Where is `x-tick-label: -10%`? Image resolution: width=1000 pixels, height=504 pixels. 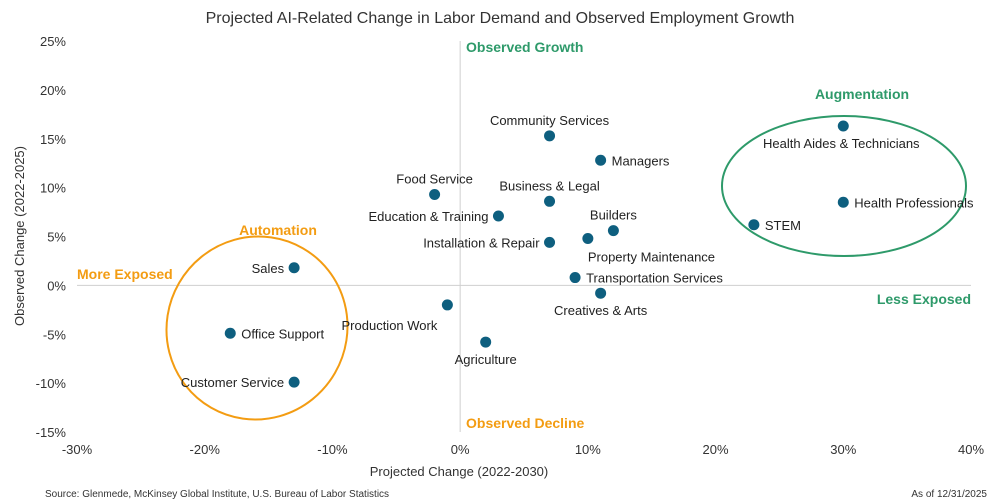 x-tick-label: -10% is located at coordinates (332, 449).